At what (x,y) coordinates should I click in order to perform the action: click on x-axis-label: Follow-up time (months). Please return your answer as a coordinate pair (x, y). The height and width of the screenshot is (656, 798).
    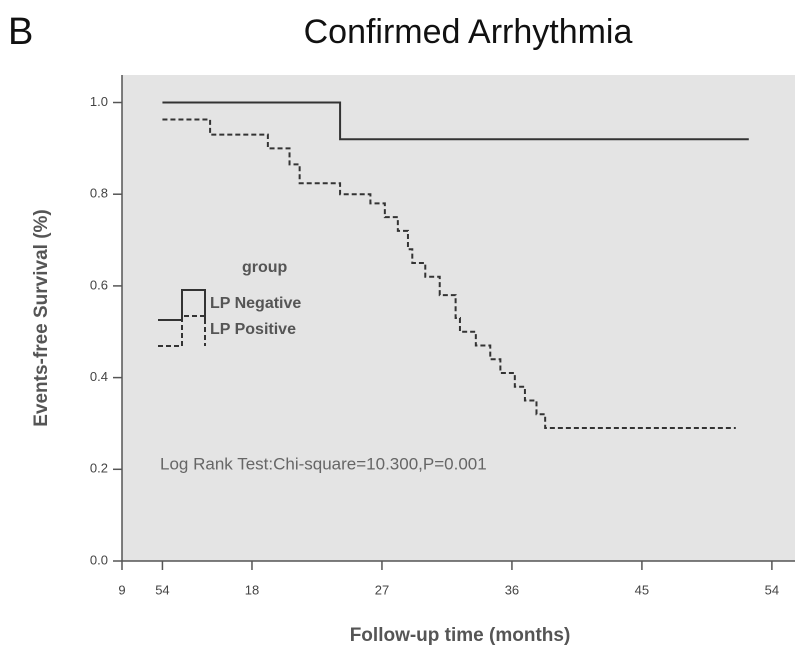
    Looking at the image, I should click on (460, 635).